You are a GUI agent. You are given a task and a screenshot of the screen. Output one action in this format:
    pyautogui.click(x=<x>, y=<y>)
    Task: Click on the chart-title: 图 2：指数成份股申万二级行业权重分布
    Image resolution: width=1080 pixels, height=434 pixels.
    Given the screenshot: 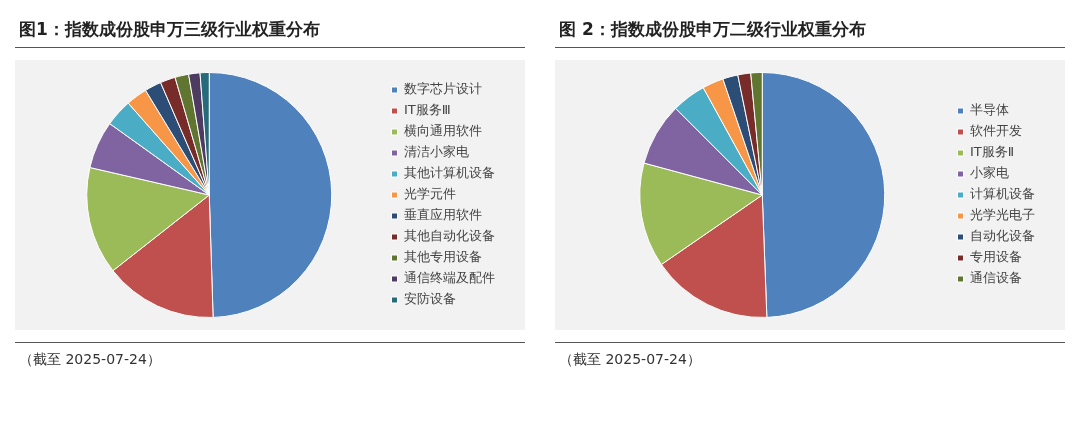 What is the action you would take?
    pyautogui.click(x=810, y=24)
    